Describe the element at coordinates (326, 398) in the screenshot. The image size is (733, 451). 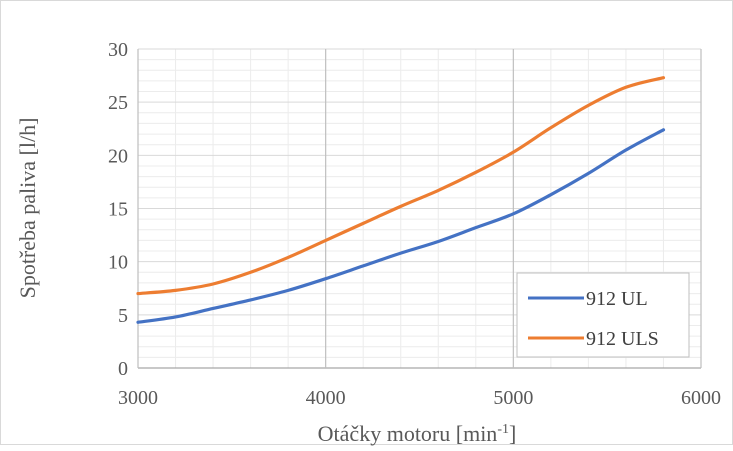
I see `x-tick-label: 4000` at that location.